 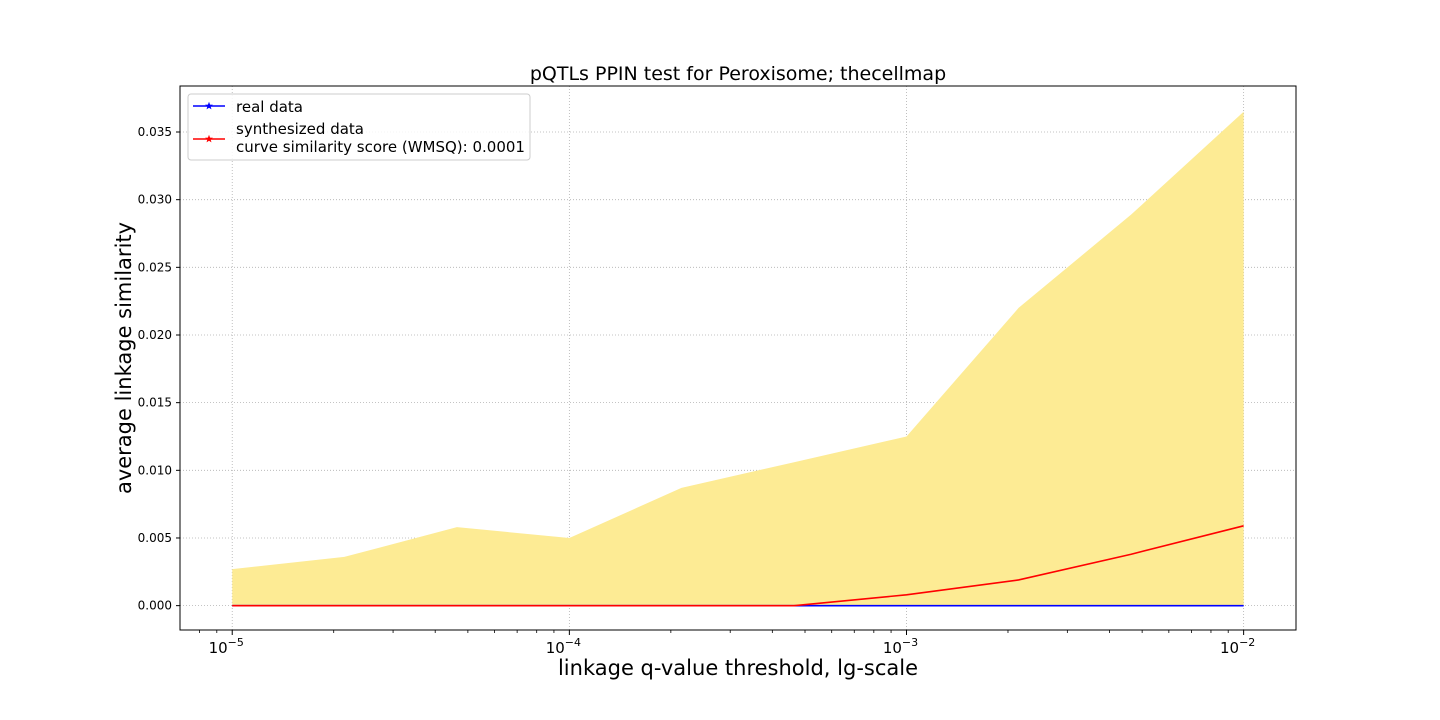 What do you see at coordinates (727, 643) in the screenshot?
I see `x-axis-ticks: 10⁻⁵ 10⁻⁴ 10⁻³ 10⁻²` at bounding box center [727, 643].